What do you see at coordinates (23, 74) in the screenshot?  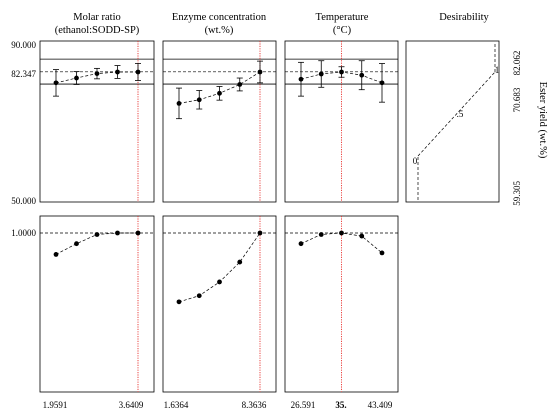 I see `response-tick-current: 82.347` at bounding box center [23, 74].